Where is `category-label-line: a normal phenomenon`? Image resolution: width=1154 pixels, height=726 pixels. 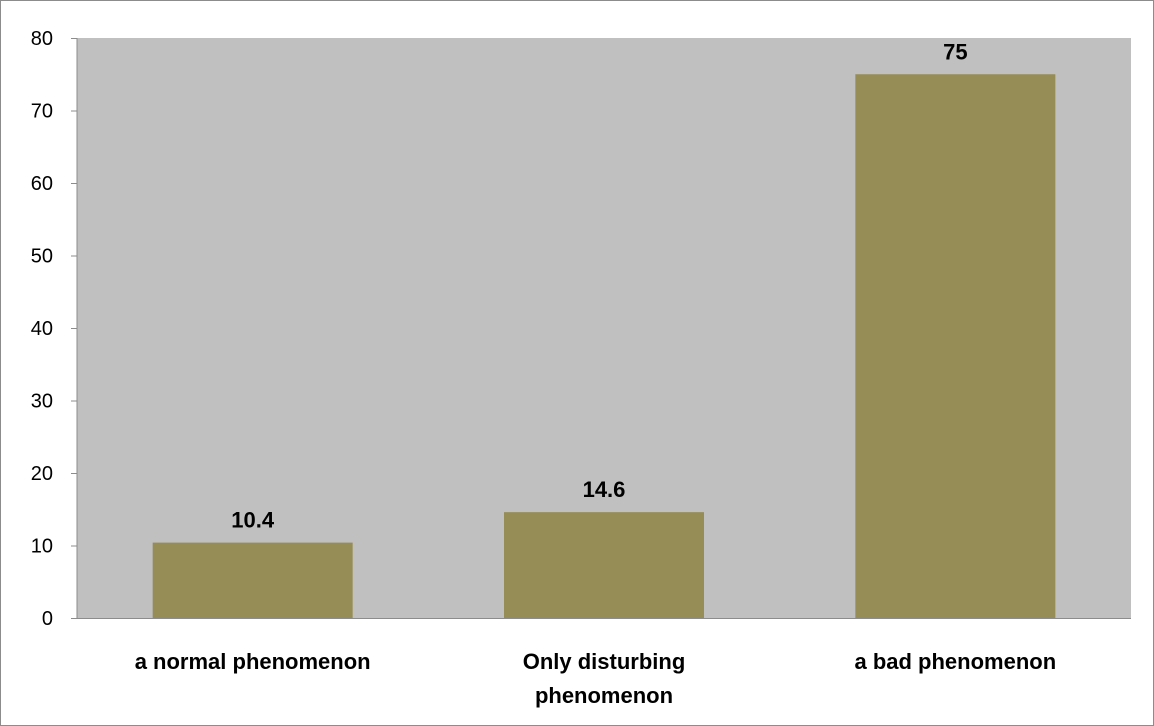
category-label-line: a normal phenomenon is located at coordinates (253, 661).